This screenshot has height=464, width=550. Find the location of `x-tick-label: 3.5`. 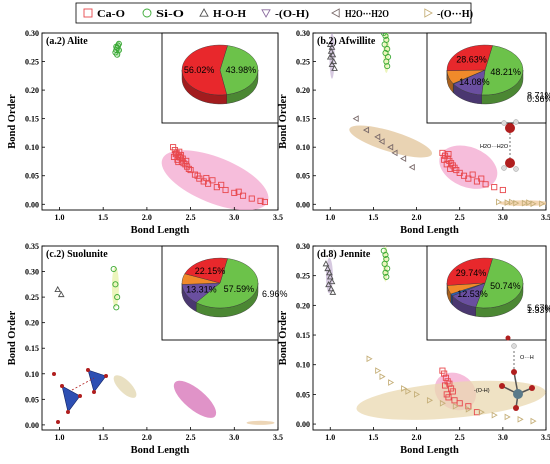

x-tick-label: 3.5 is located at coordinates (545, 217).